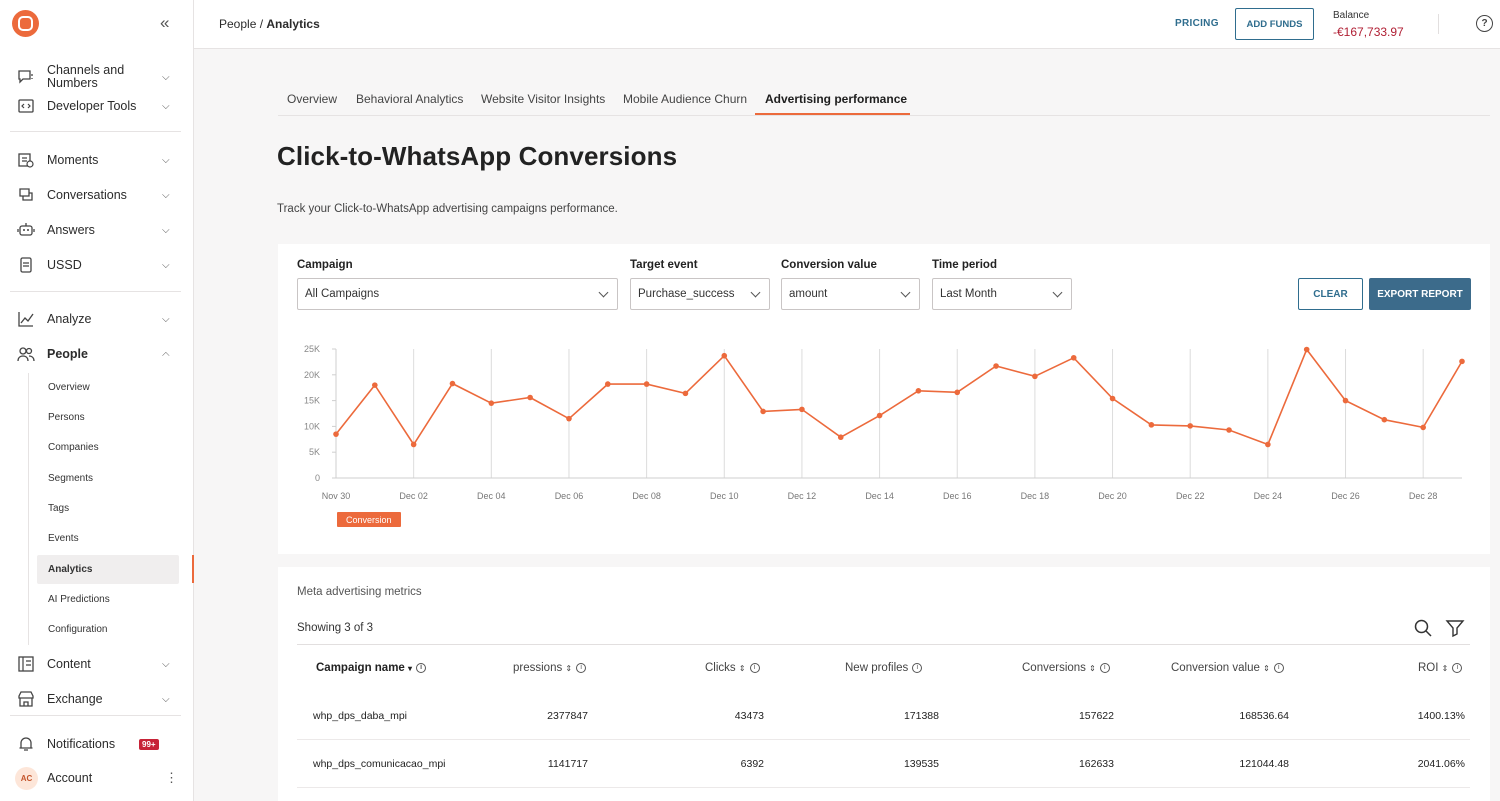 The height and width of the screenshot is (801, 1500). What do you see at coordinates (720, 668) in the screenshot?
I see `column-header-label: Clicks` at bounding box center [720, 668].